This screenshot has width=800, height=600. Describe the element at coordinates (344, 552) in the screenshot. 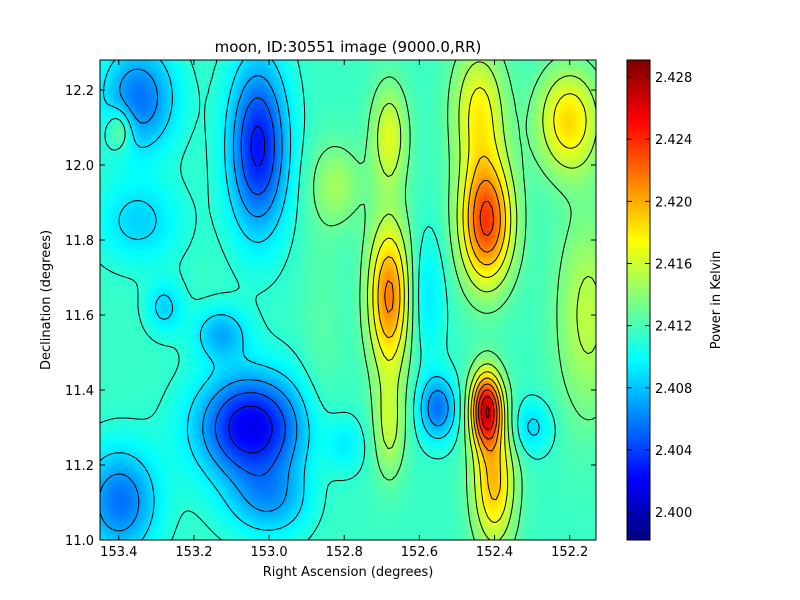

I see `x-tick-label: 152.8` at that location.